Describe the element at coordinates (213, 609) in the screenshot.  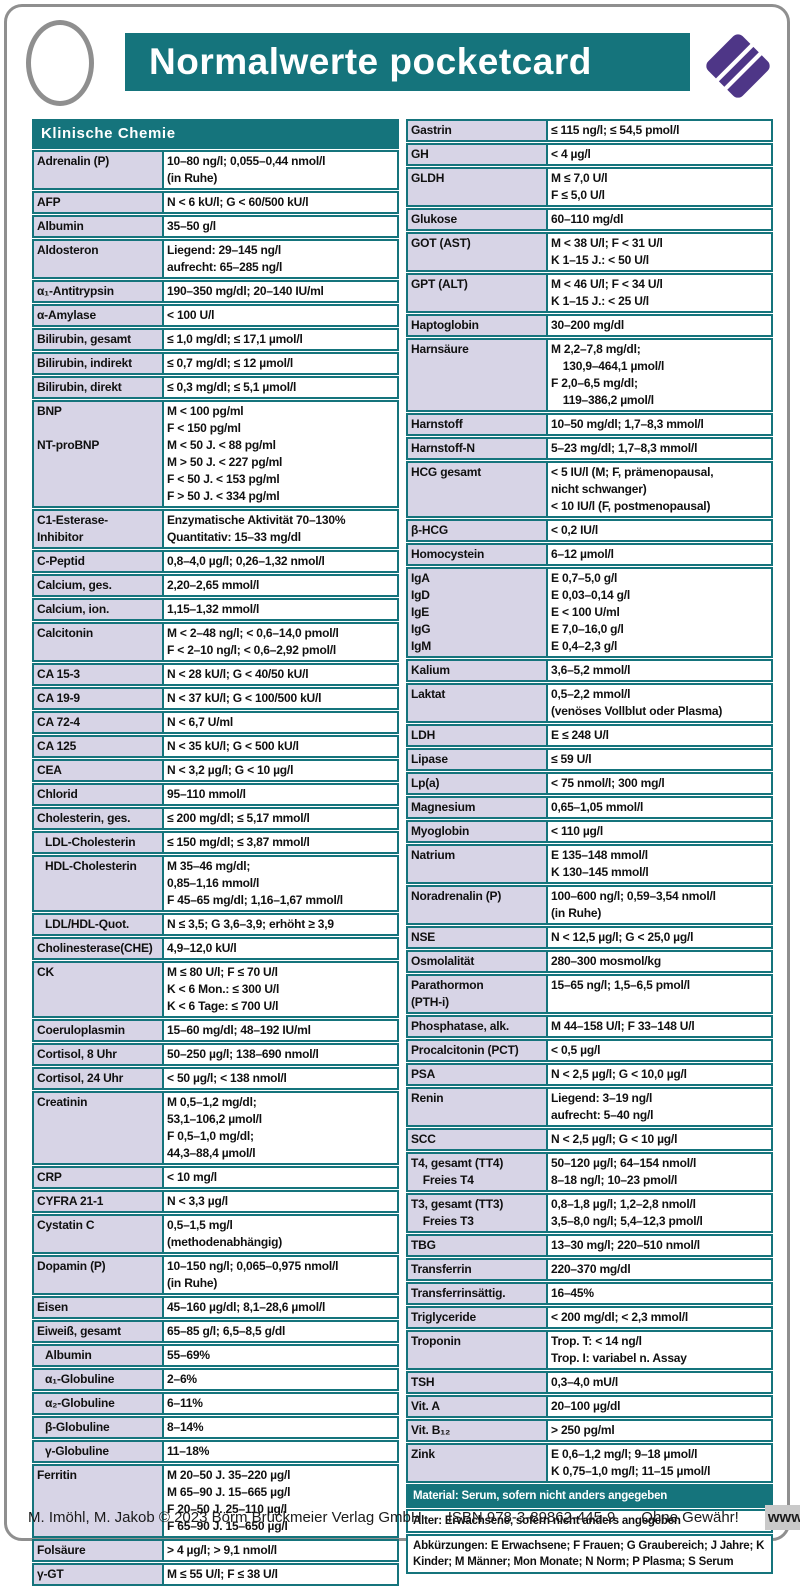
I see `analyte-value: 1,15–1,32 mmol/l` at that location.